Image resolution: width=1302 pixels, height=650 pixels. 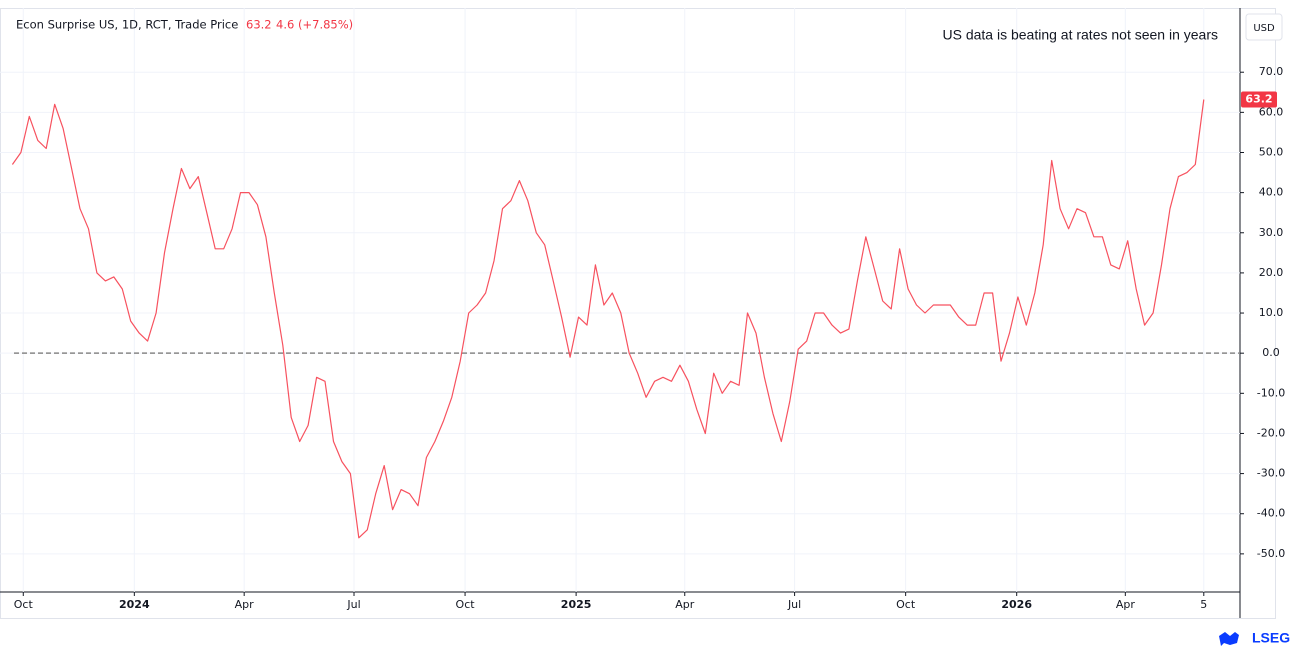 What do you see at coordinates (325, 25) in the screenshot?
I see `change-percent: (+7.85%)` at bounding box center [325, 25].